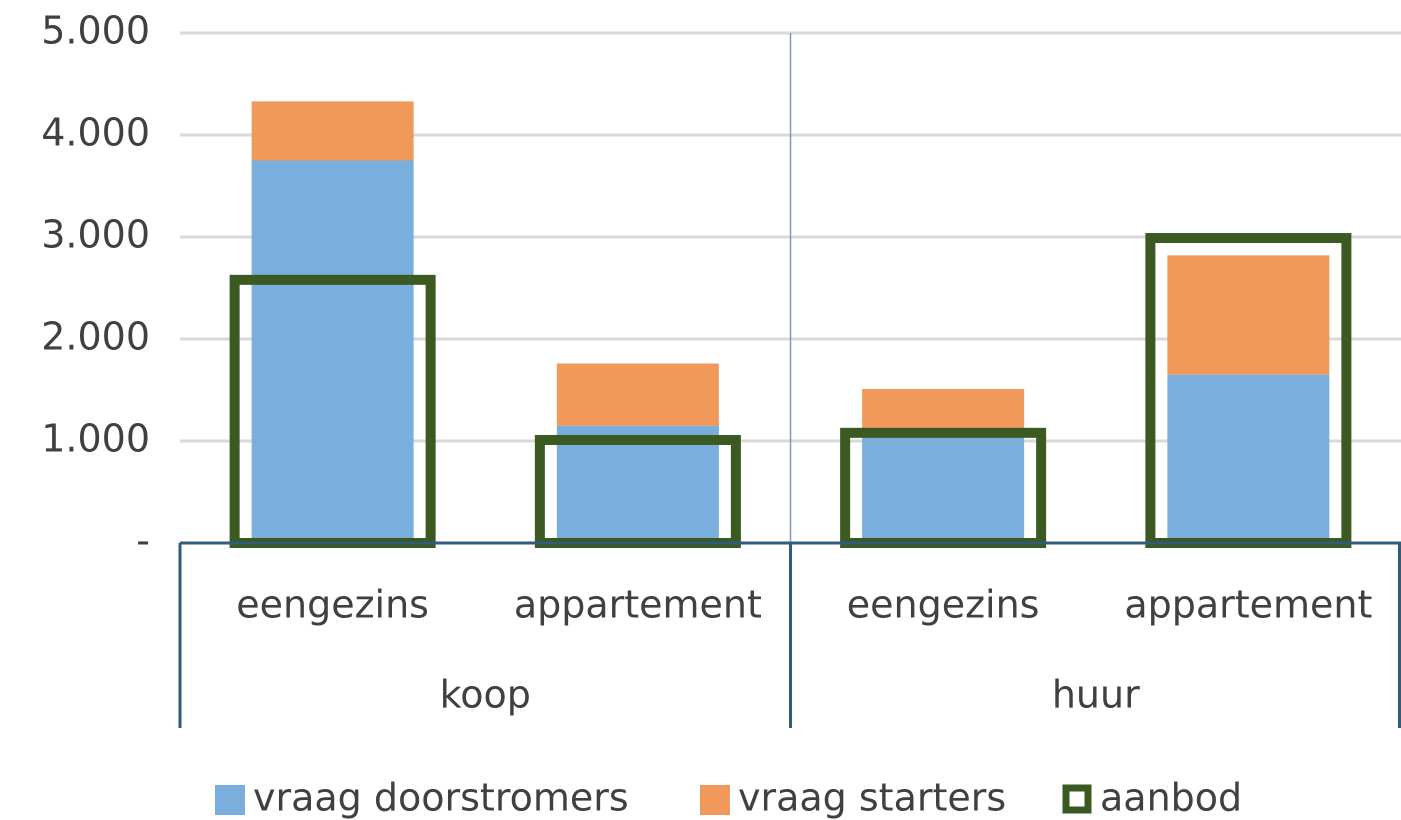  Describe the element at coordinates (95, 133) in the screenshot. I see `y-tick-label: 4.000` at that location.